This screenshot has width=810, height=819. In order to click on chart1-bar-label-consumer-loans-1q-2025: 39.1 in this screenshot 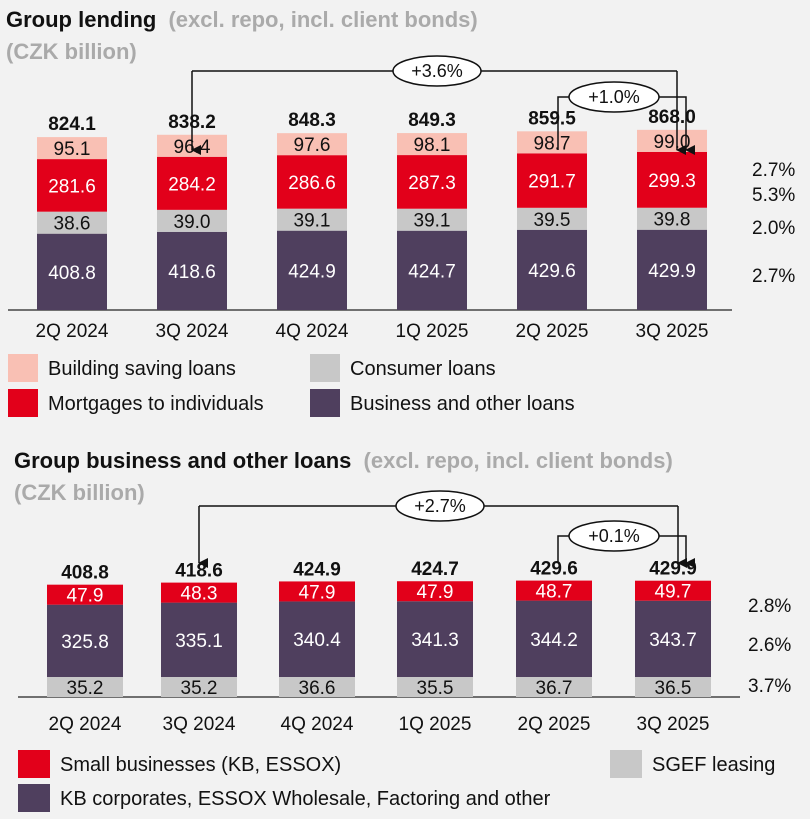, I will do `click(432, 221)`.